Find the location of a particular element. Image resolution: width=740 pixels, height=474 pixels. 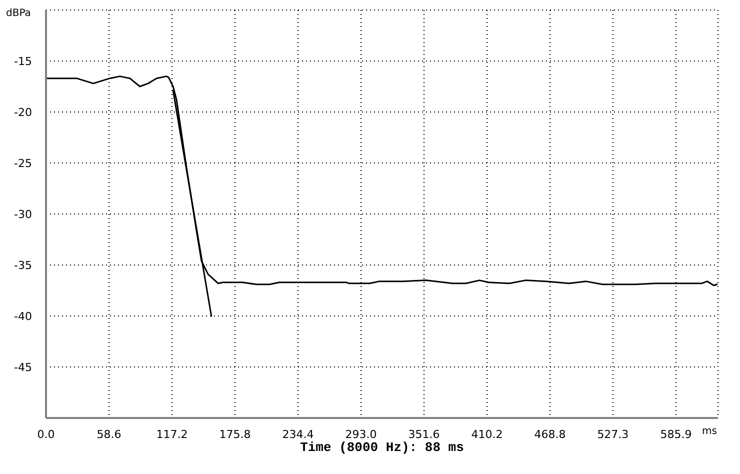

x-tick-label: 293.0 is located at coordinates (361, 434).